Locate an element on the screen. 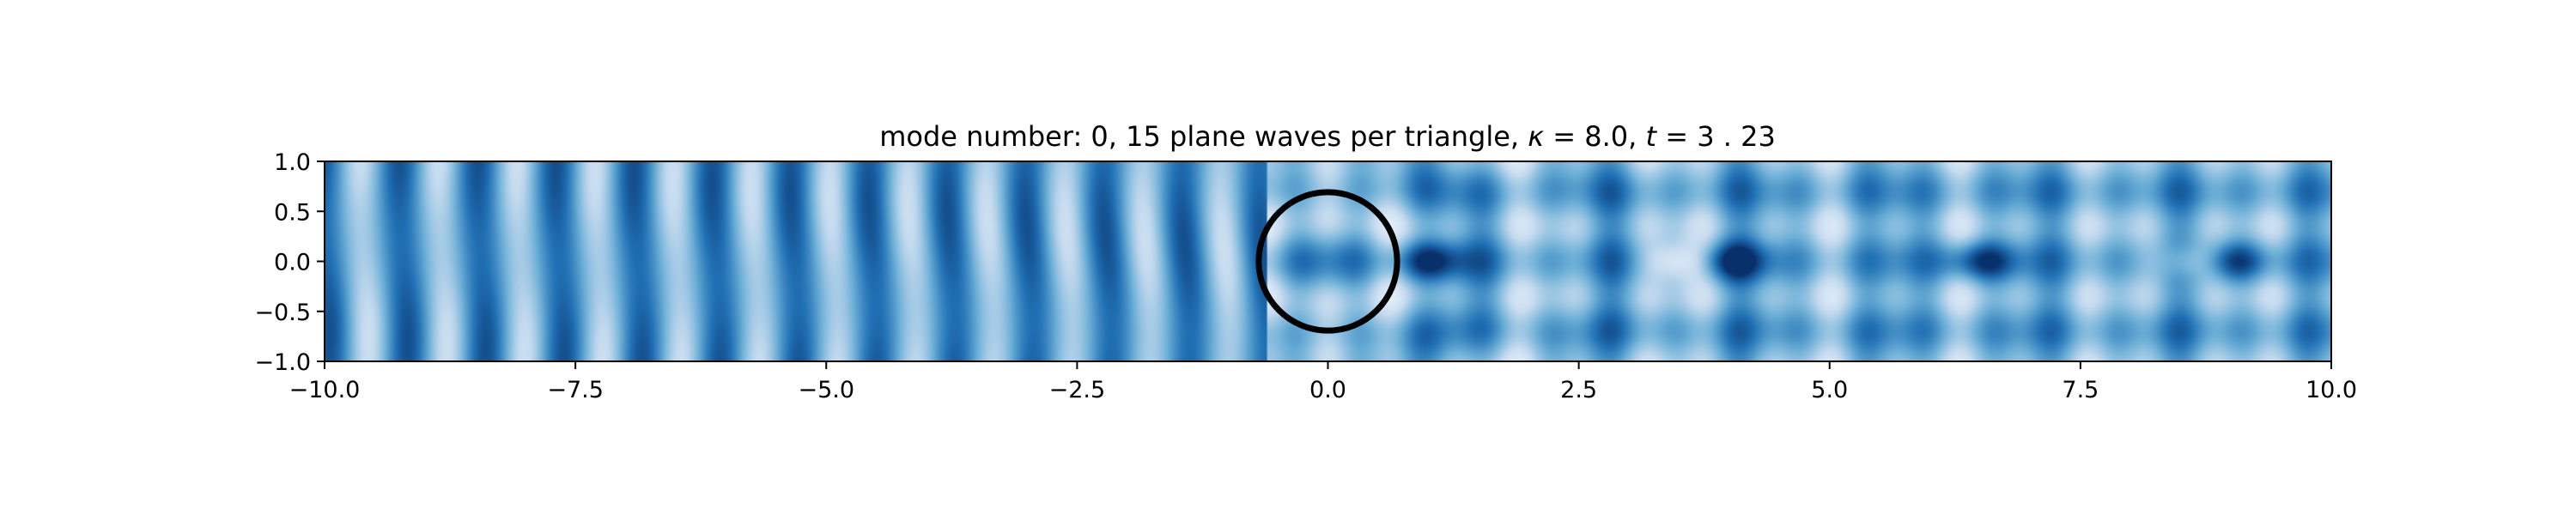 This screenshot has width=2576, height=515. x-tick-label: −5.0 is located at coordinates (826, 390).